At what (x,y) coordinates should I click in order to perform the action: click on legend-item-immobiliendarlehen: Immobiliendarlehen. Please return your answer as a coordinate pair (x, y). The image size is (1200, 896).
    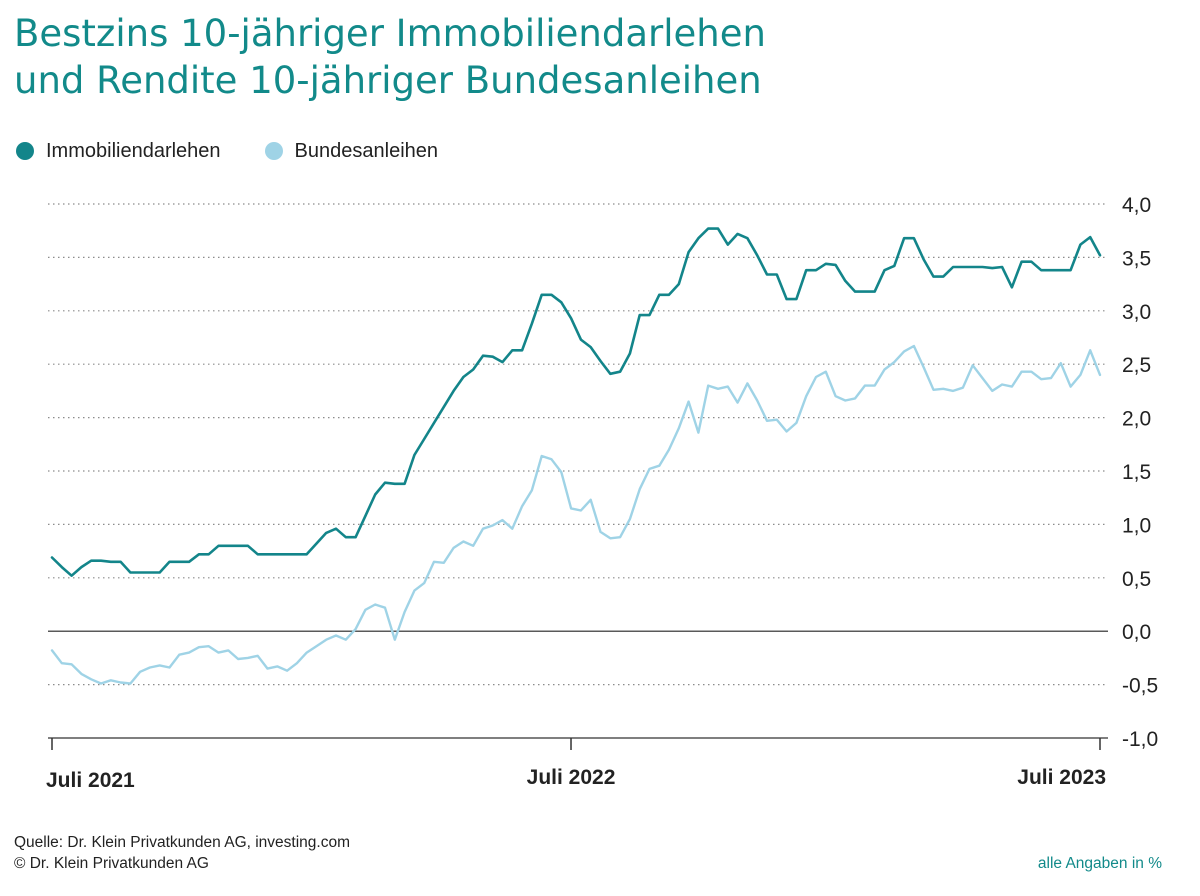
    Looking at the image, I should click on (118, 151).